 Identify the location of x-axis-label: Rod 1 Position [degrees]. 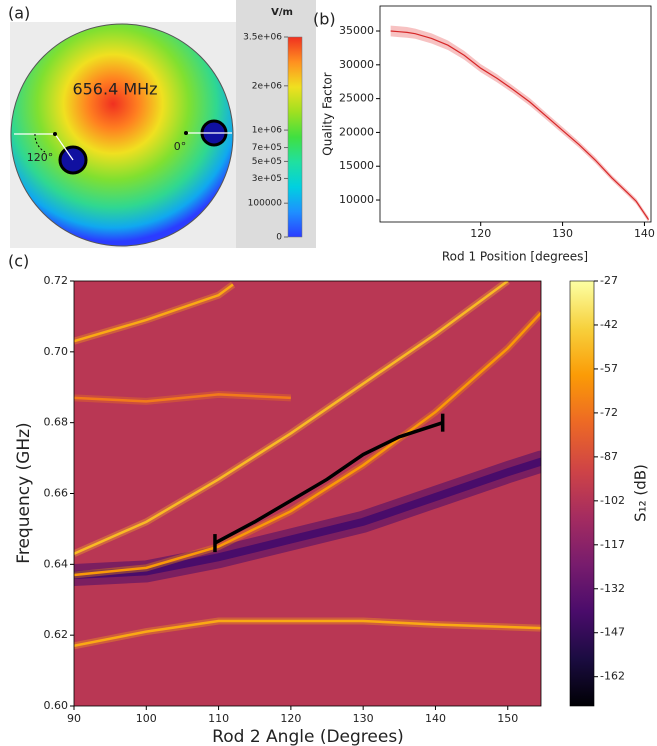
(515, 257).